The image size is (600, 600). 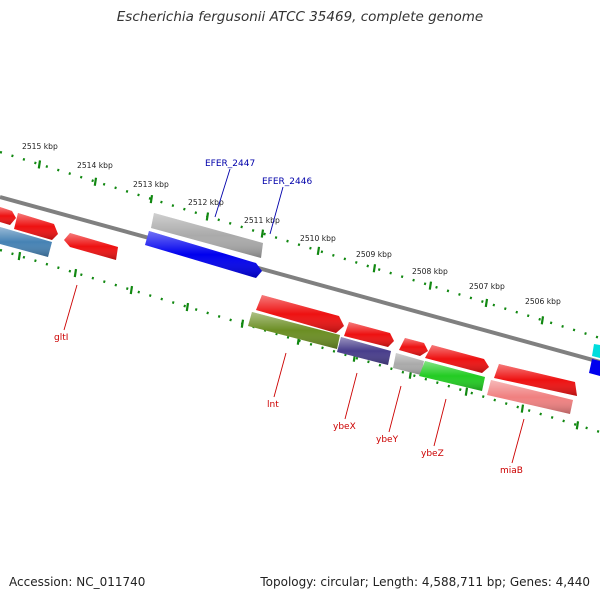 I want to click on gene-ybeZ-arrow, so click(x=457, y=359).